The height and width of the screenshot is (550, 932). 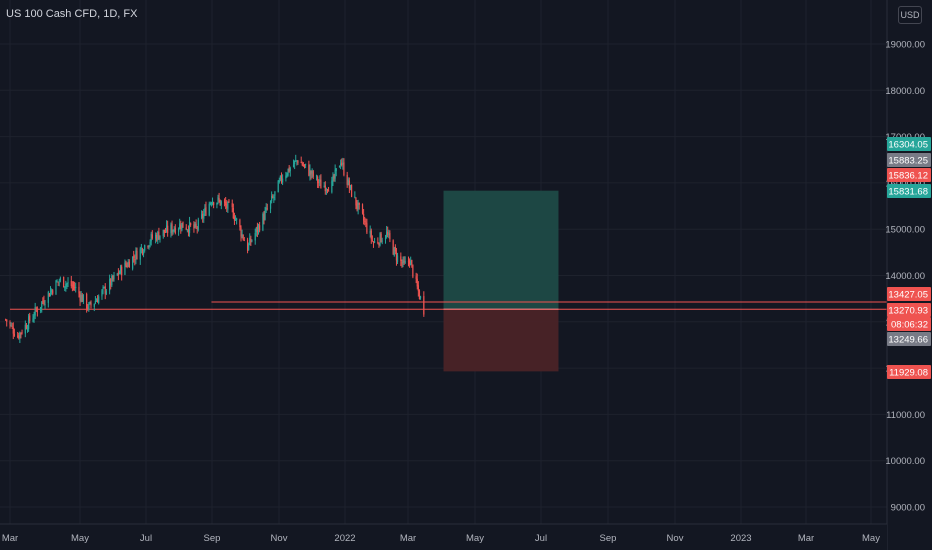 What do you see at coordinates (905, 45) in the screenshot?
I see `price-tick-label: 19000.00` at bounding box center [905, 45].